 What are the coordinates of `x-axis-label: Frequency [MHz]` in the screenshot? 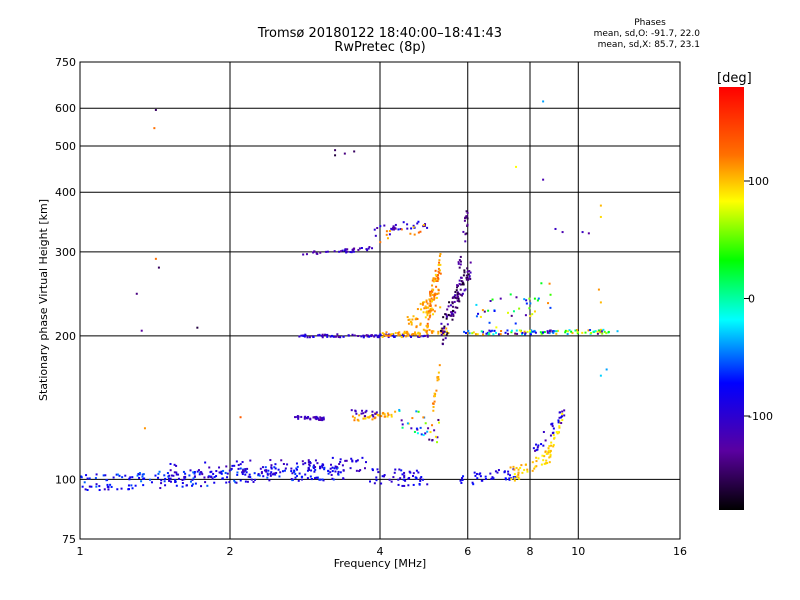 It's located at (380, 563).